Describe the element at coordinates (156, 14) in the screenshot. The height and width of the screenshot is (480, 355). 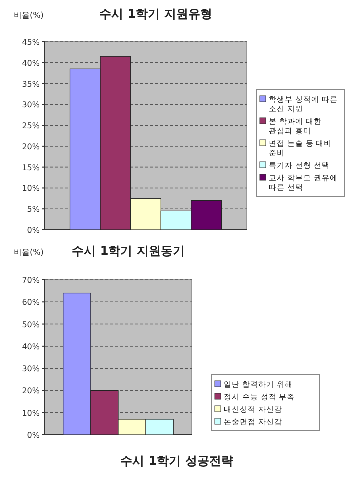
I see `chart-title: 수시 1학기 지원유형` at that location.